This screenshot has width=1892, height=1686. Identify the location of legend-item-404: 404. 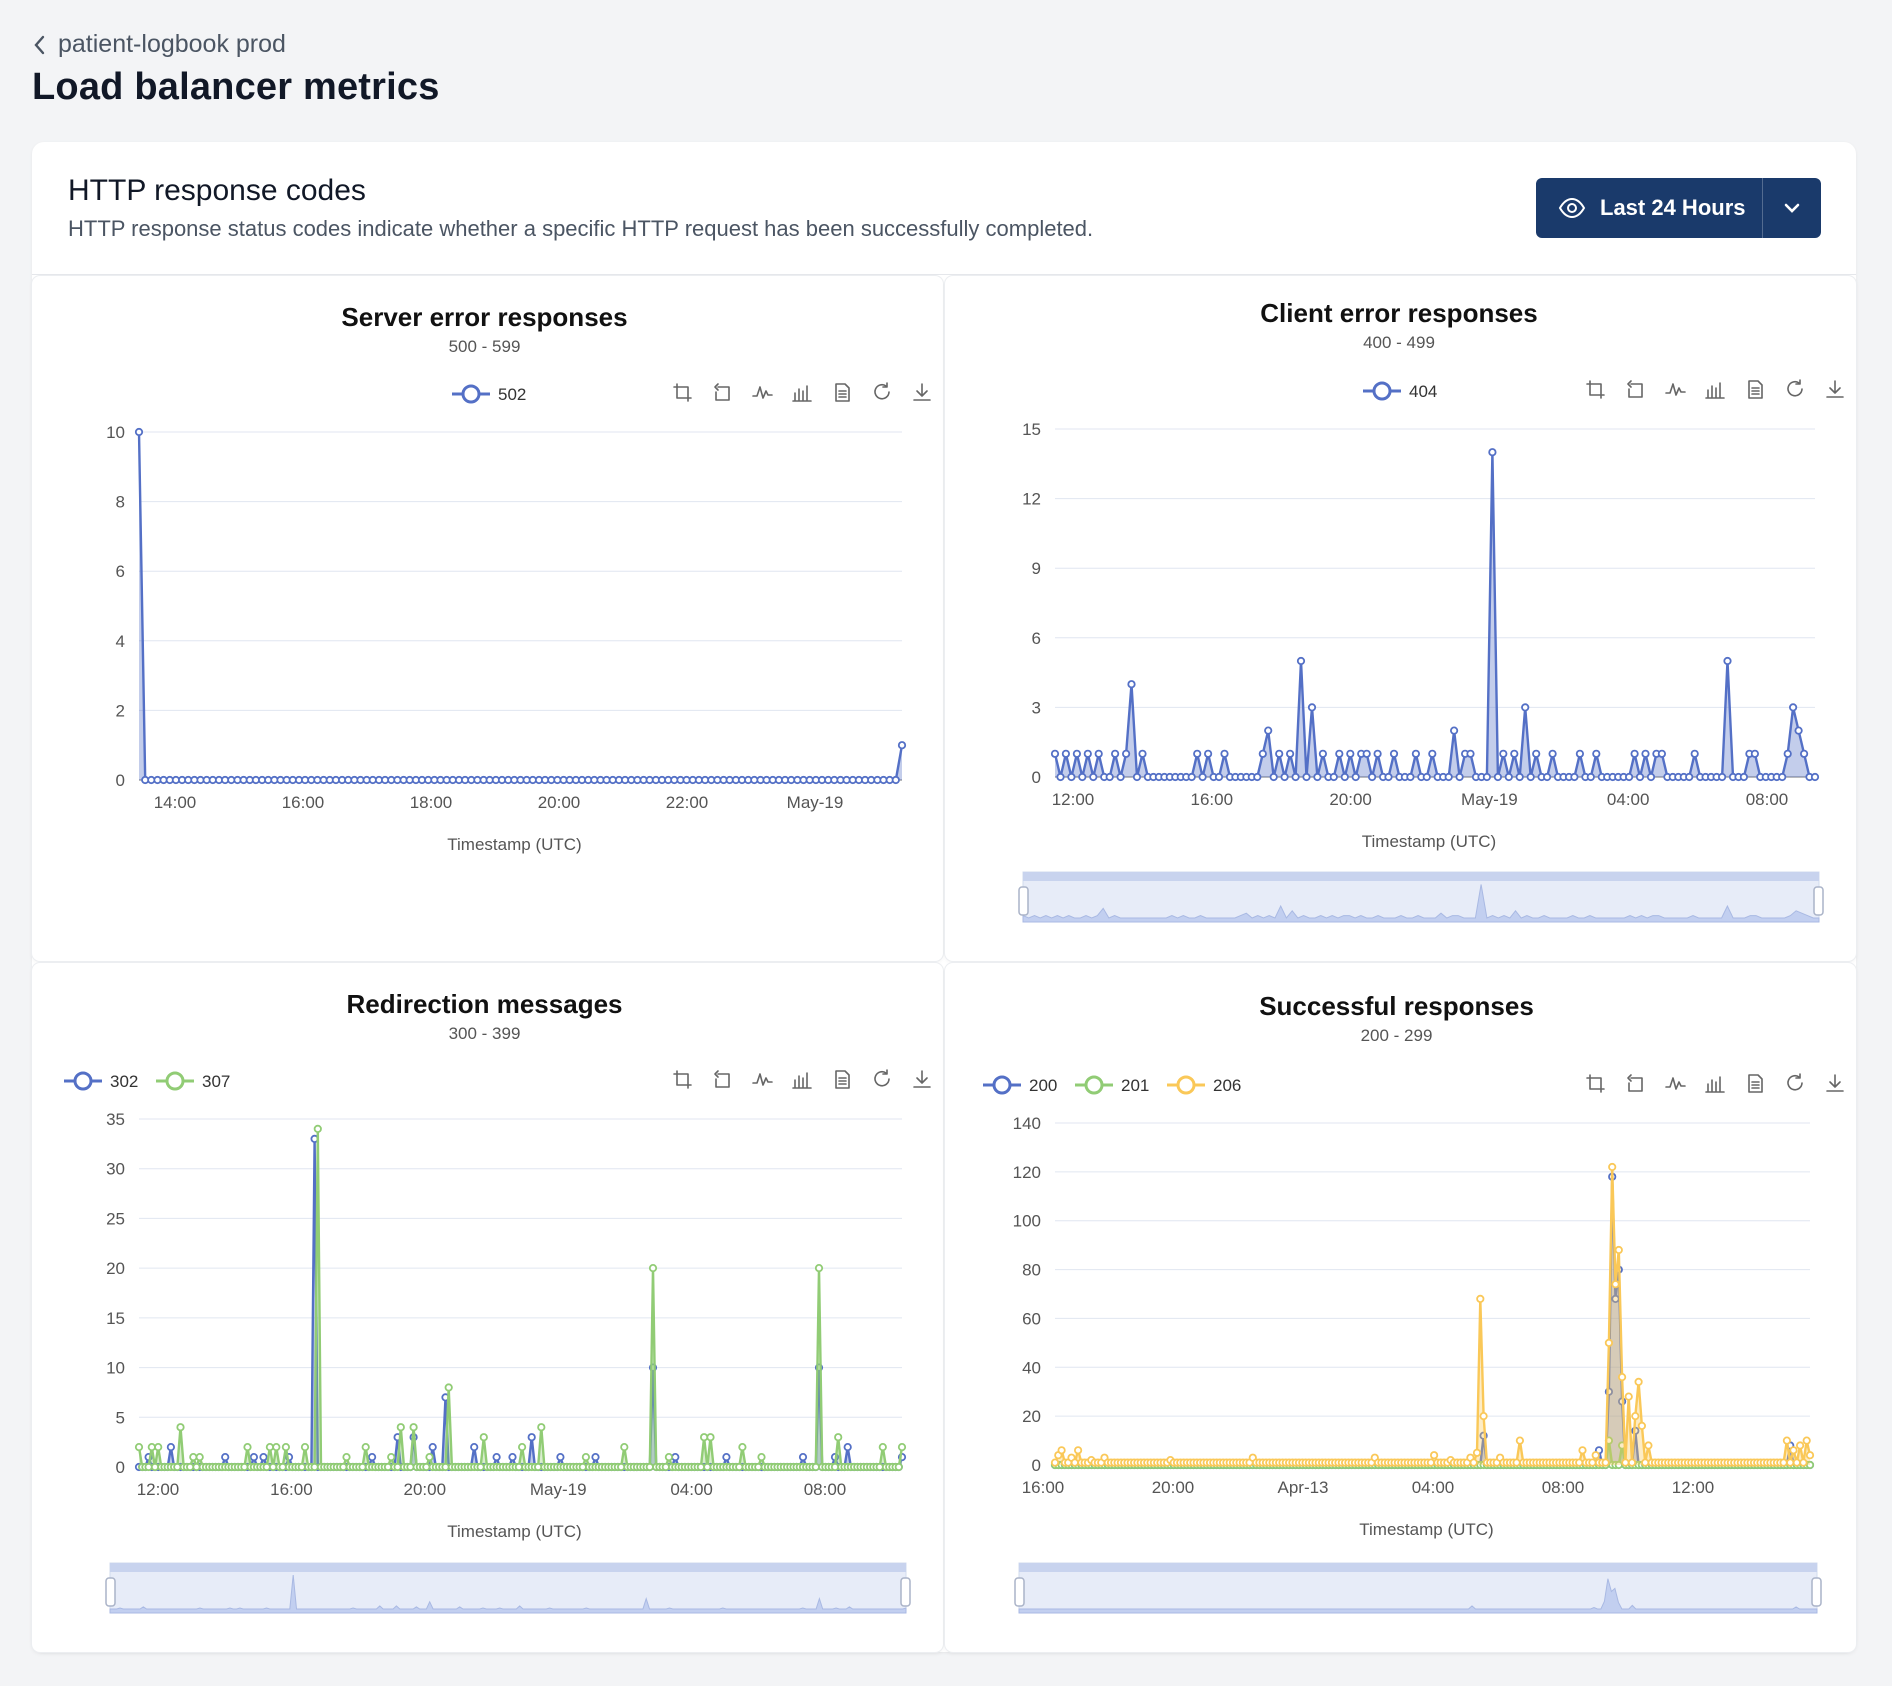
(1400, 391).